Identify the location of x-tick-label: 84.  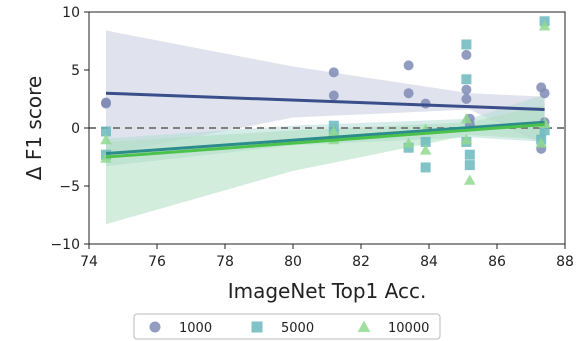
(429, 262).